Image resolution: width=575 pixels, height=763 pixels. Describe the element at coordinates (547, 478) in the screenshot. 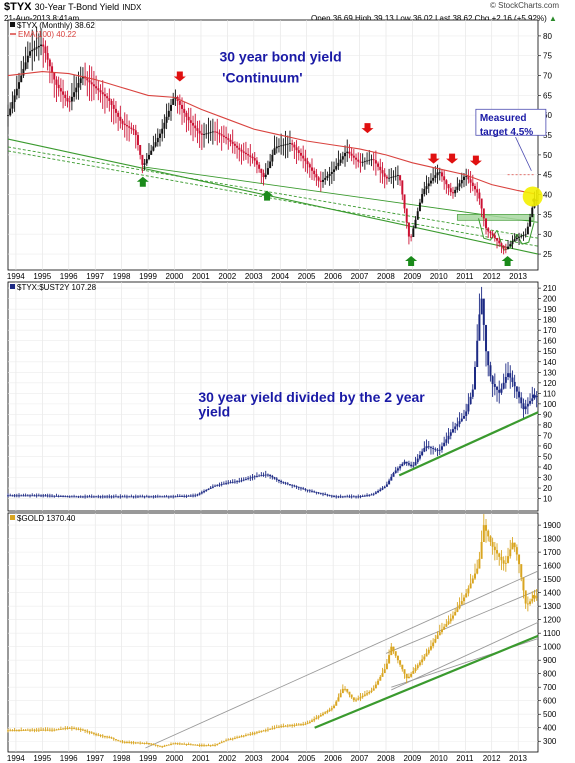

I see `y-tick-label: 30` at that location.